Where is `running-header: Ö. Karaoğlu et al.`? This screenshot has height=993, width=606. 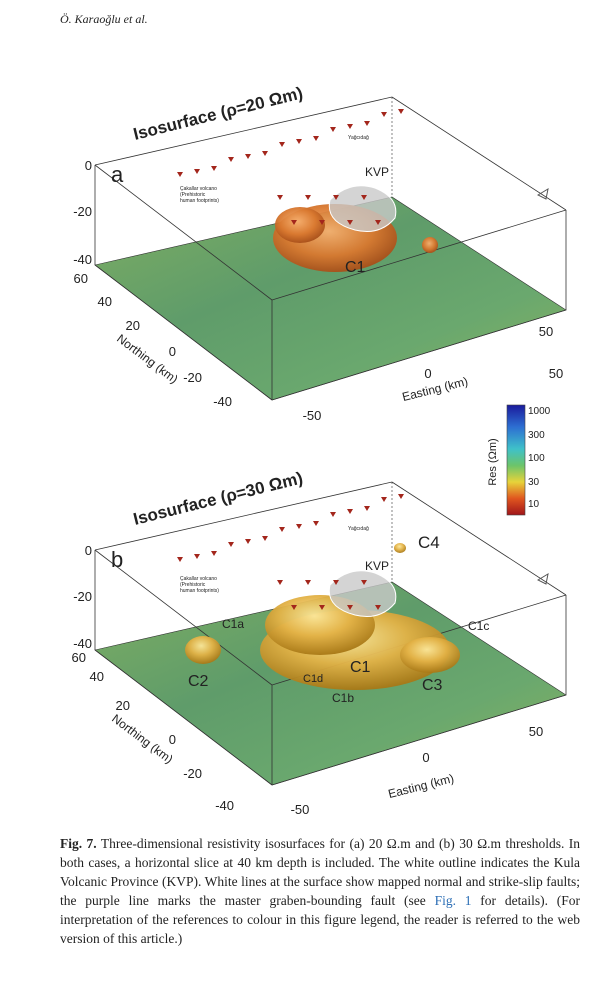 running-header: Ö. Karaoğlu et al. is located at coordinates (104, 19).